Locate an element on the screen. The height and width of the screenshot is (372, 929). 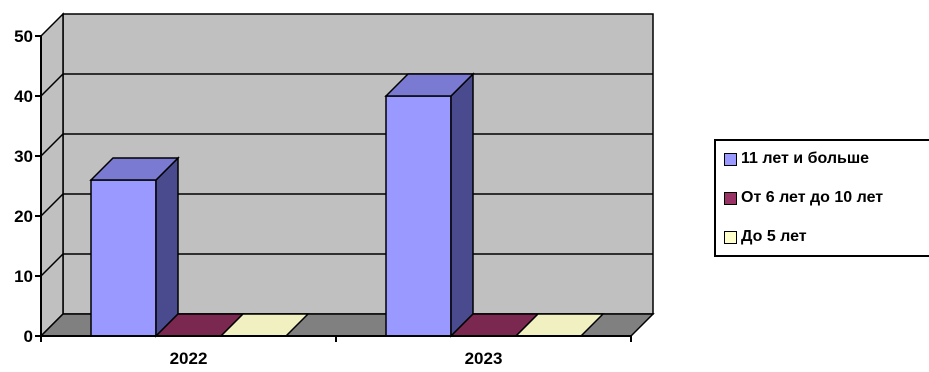
legend-label-series-2: От 6 лет до 10 лет is located at coordinates (812, 197).